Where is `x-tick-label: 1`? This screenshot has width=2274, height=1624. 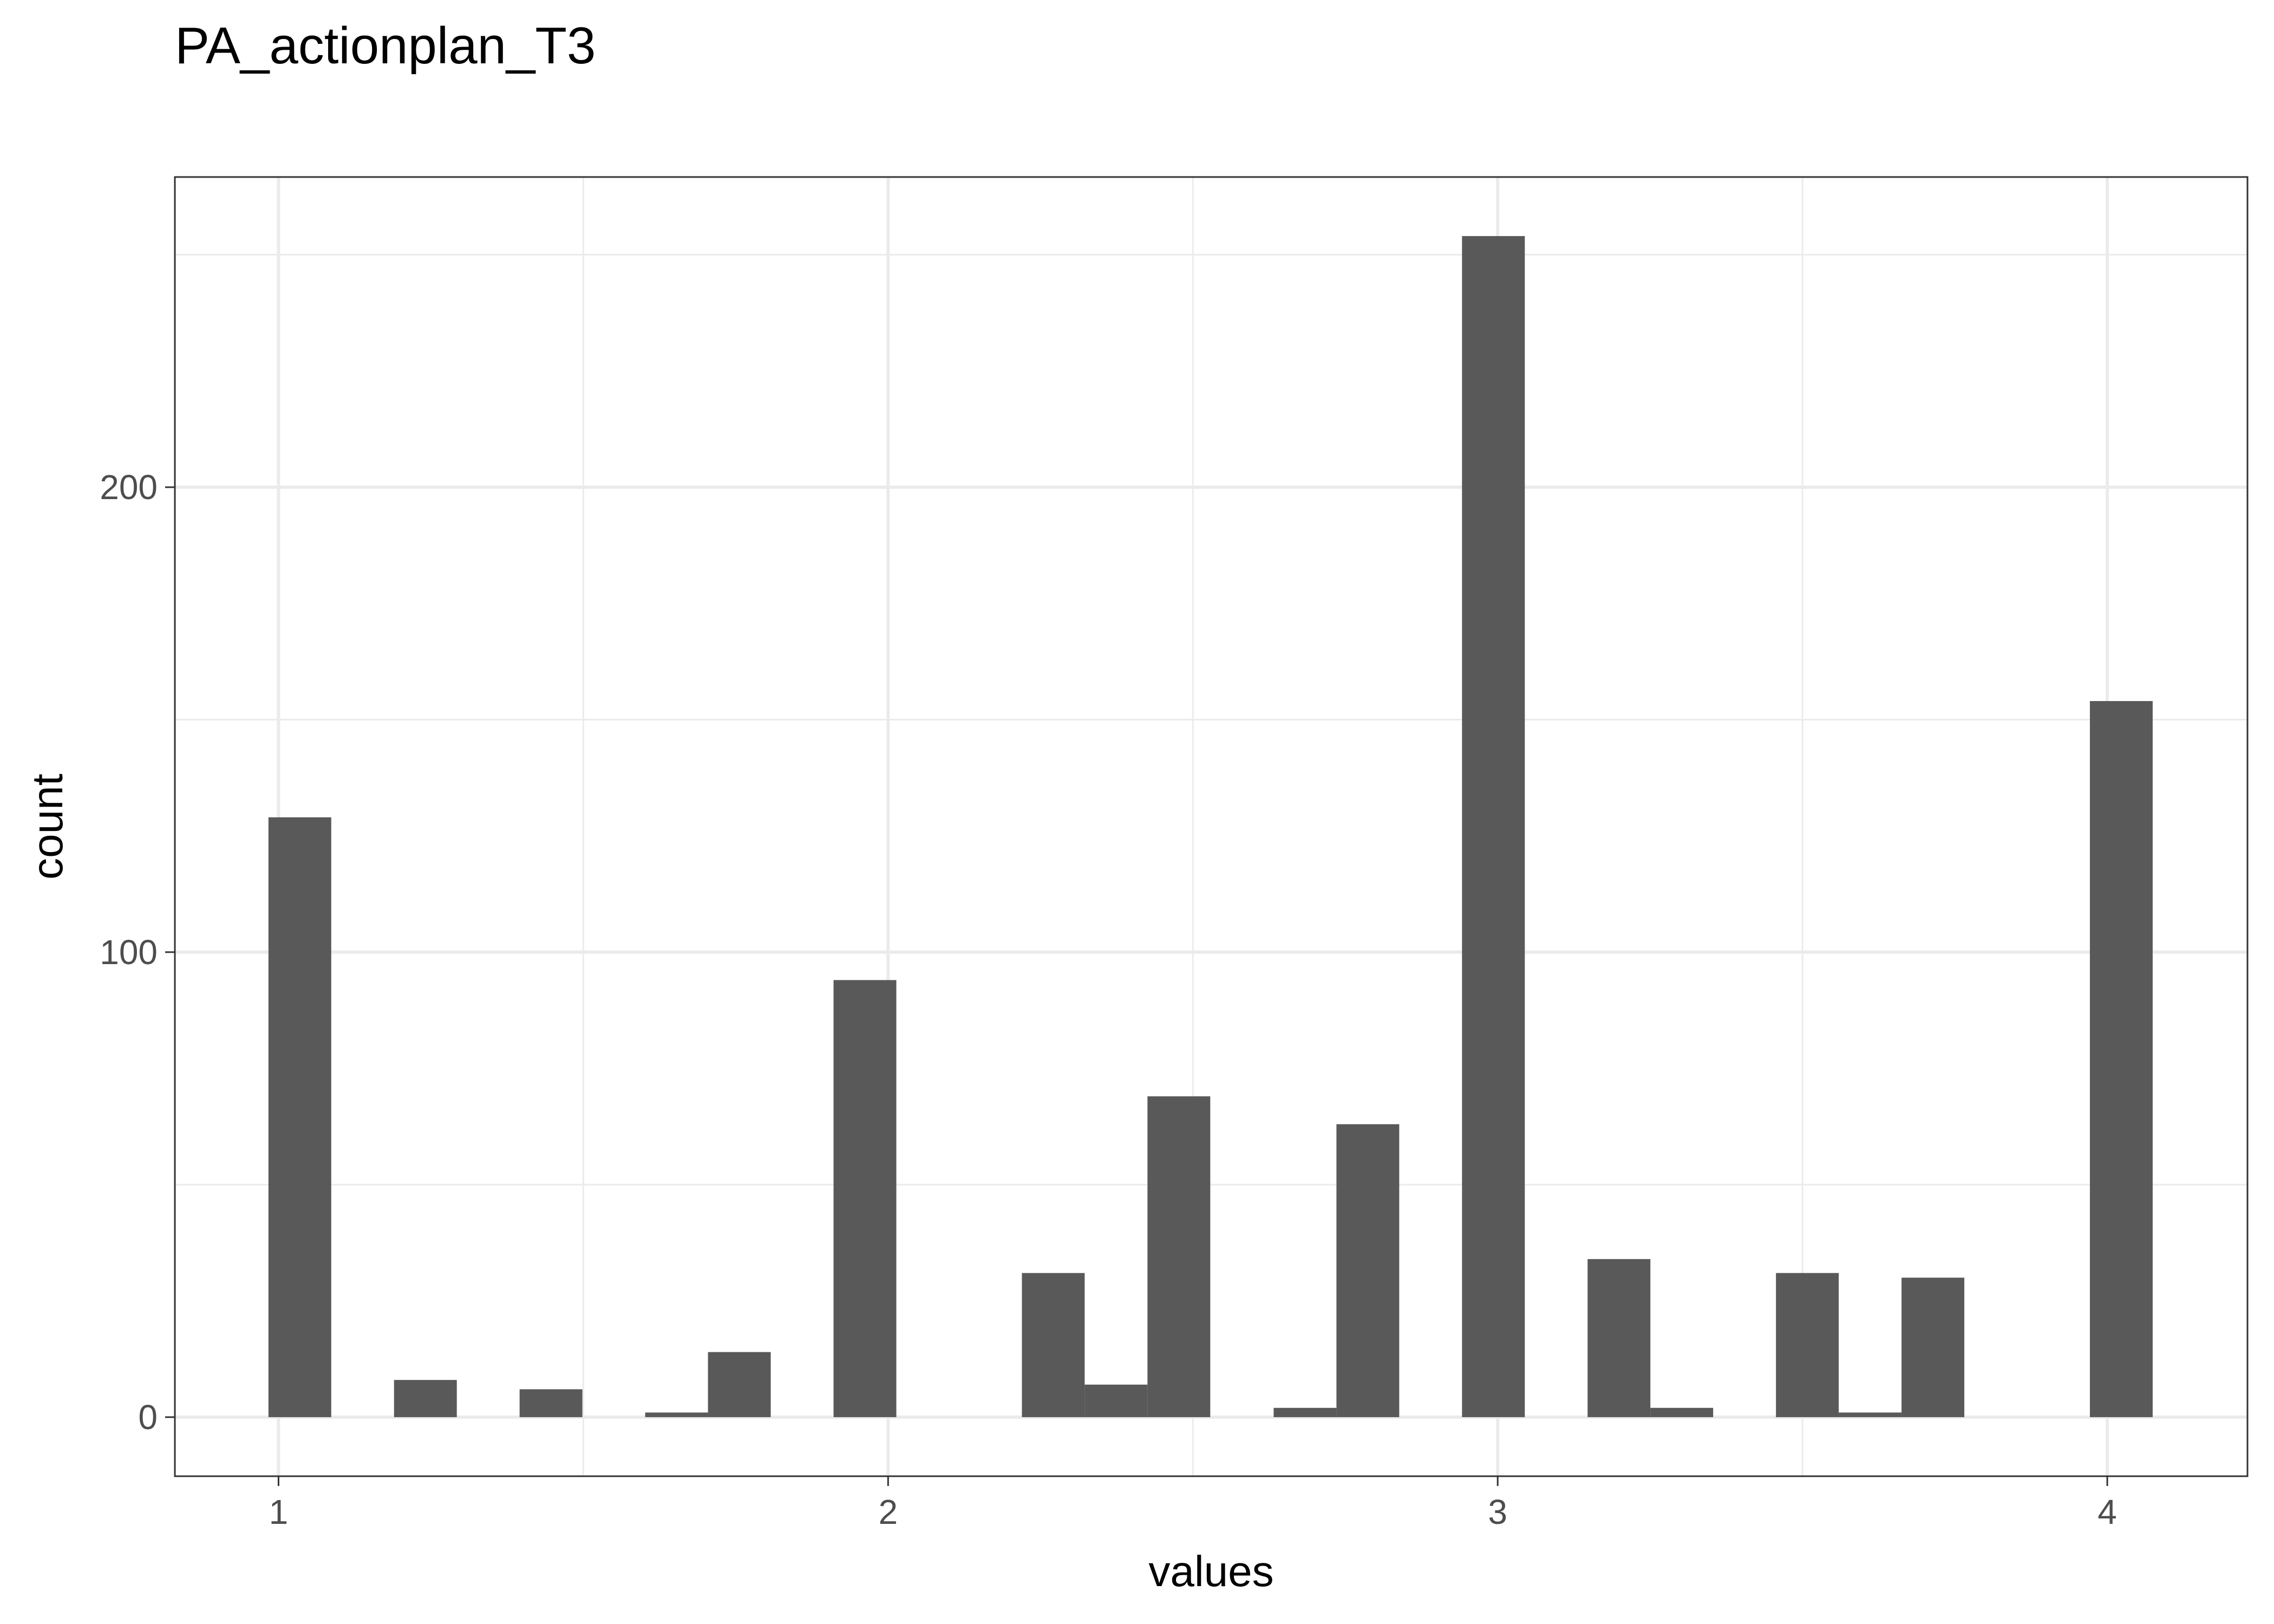 x-tick-label: 1 is located at coordinates (279, 1512).